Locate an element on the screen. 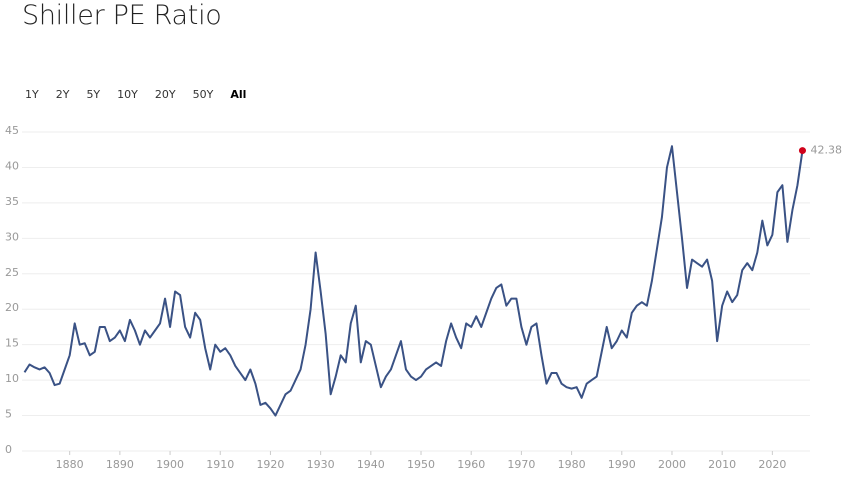 This screenshot has height=492, width=847. y-tick-label: 20 is located at coordinates (12, 307).